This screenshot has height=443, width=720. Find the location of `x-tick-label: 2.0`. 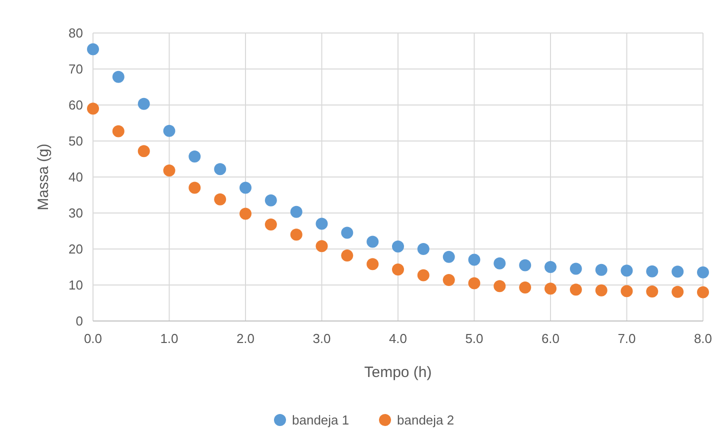

x-tick-label: 2.0 is located at coordinates (245, 338).